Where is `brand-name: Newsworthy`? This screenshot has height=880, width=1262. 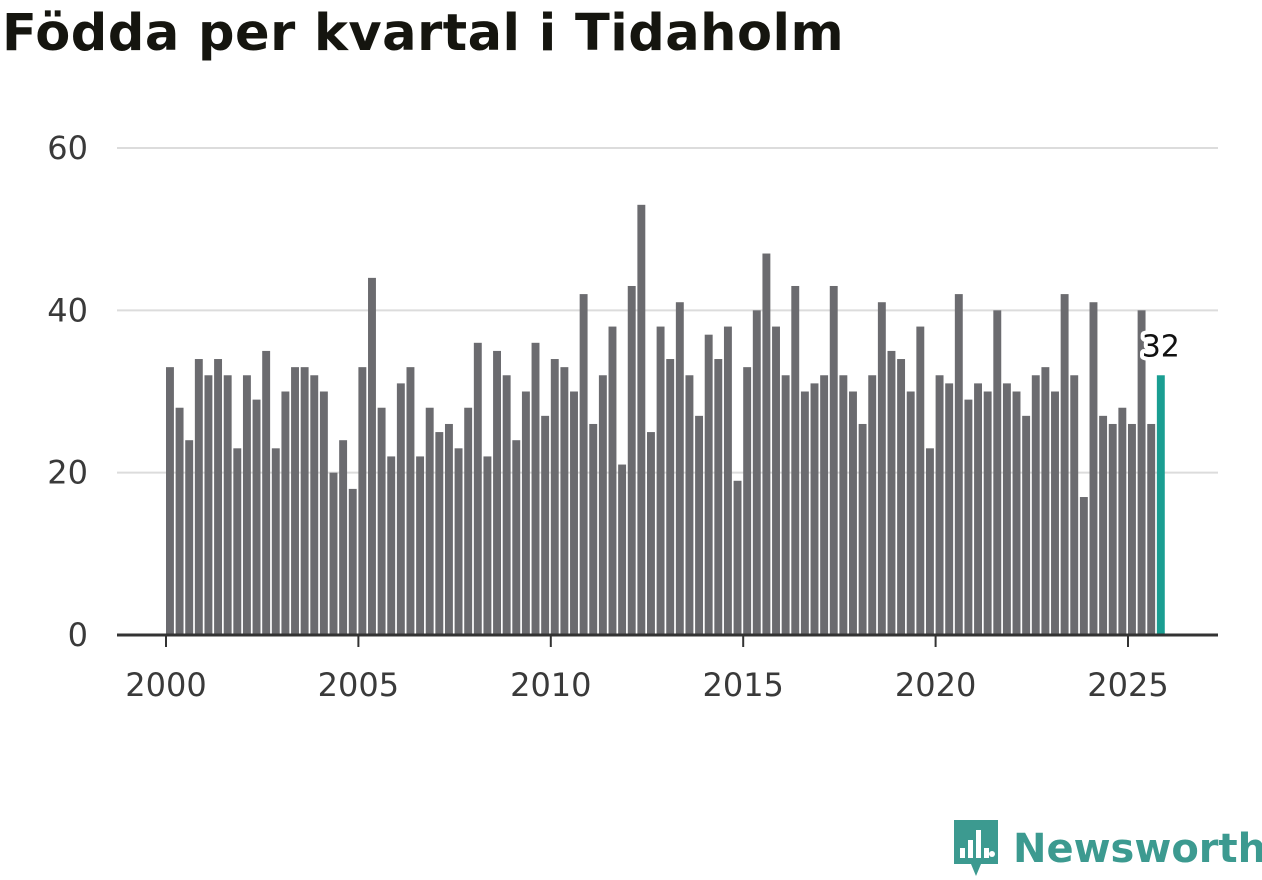
brand-name: Newsworthy is located at coordinates (1137, 849).